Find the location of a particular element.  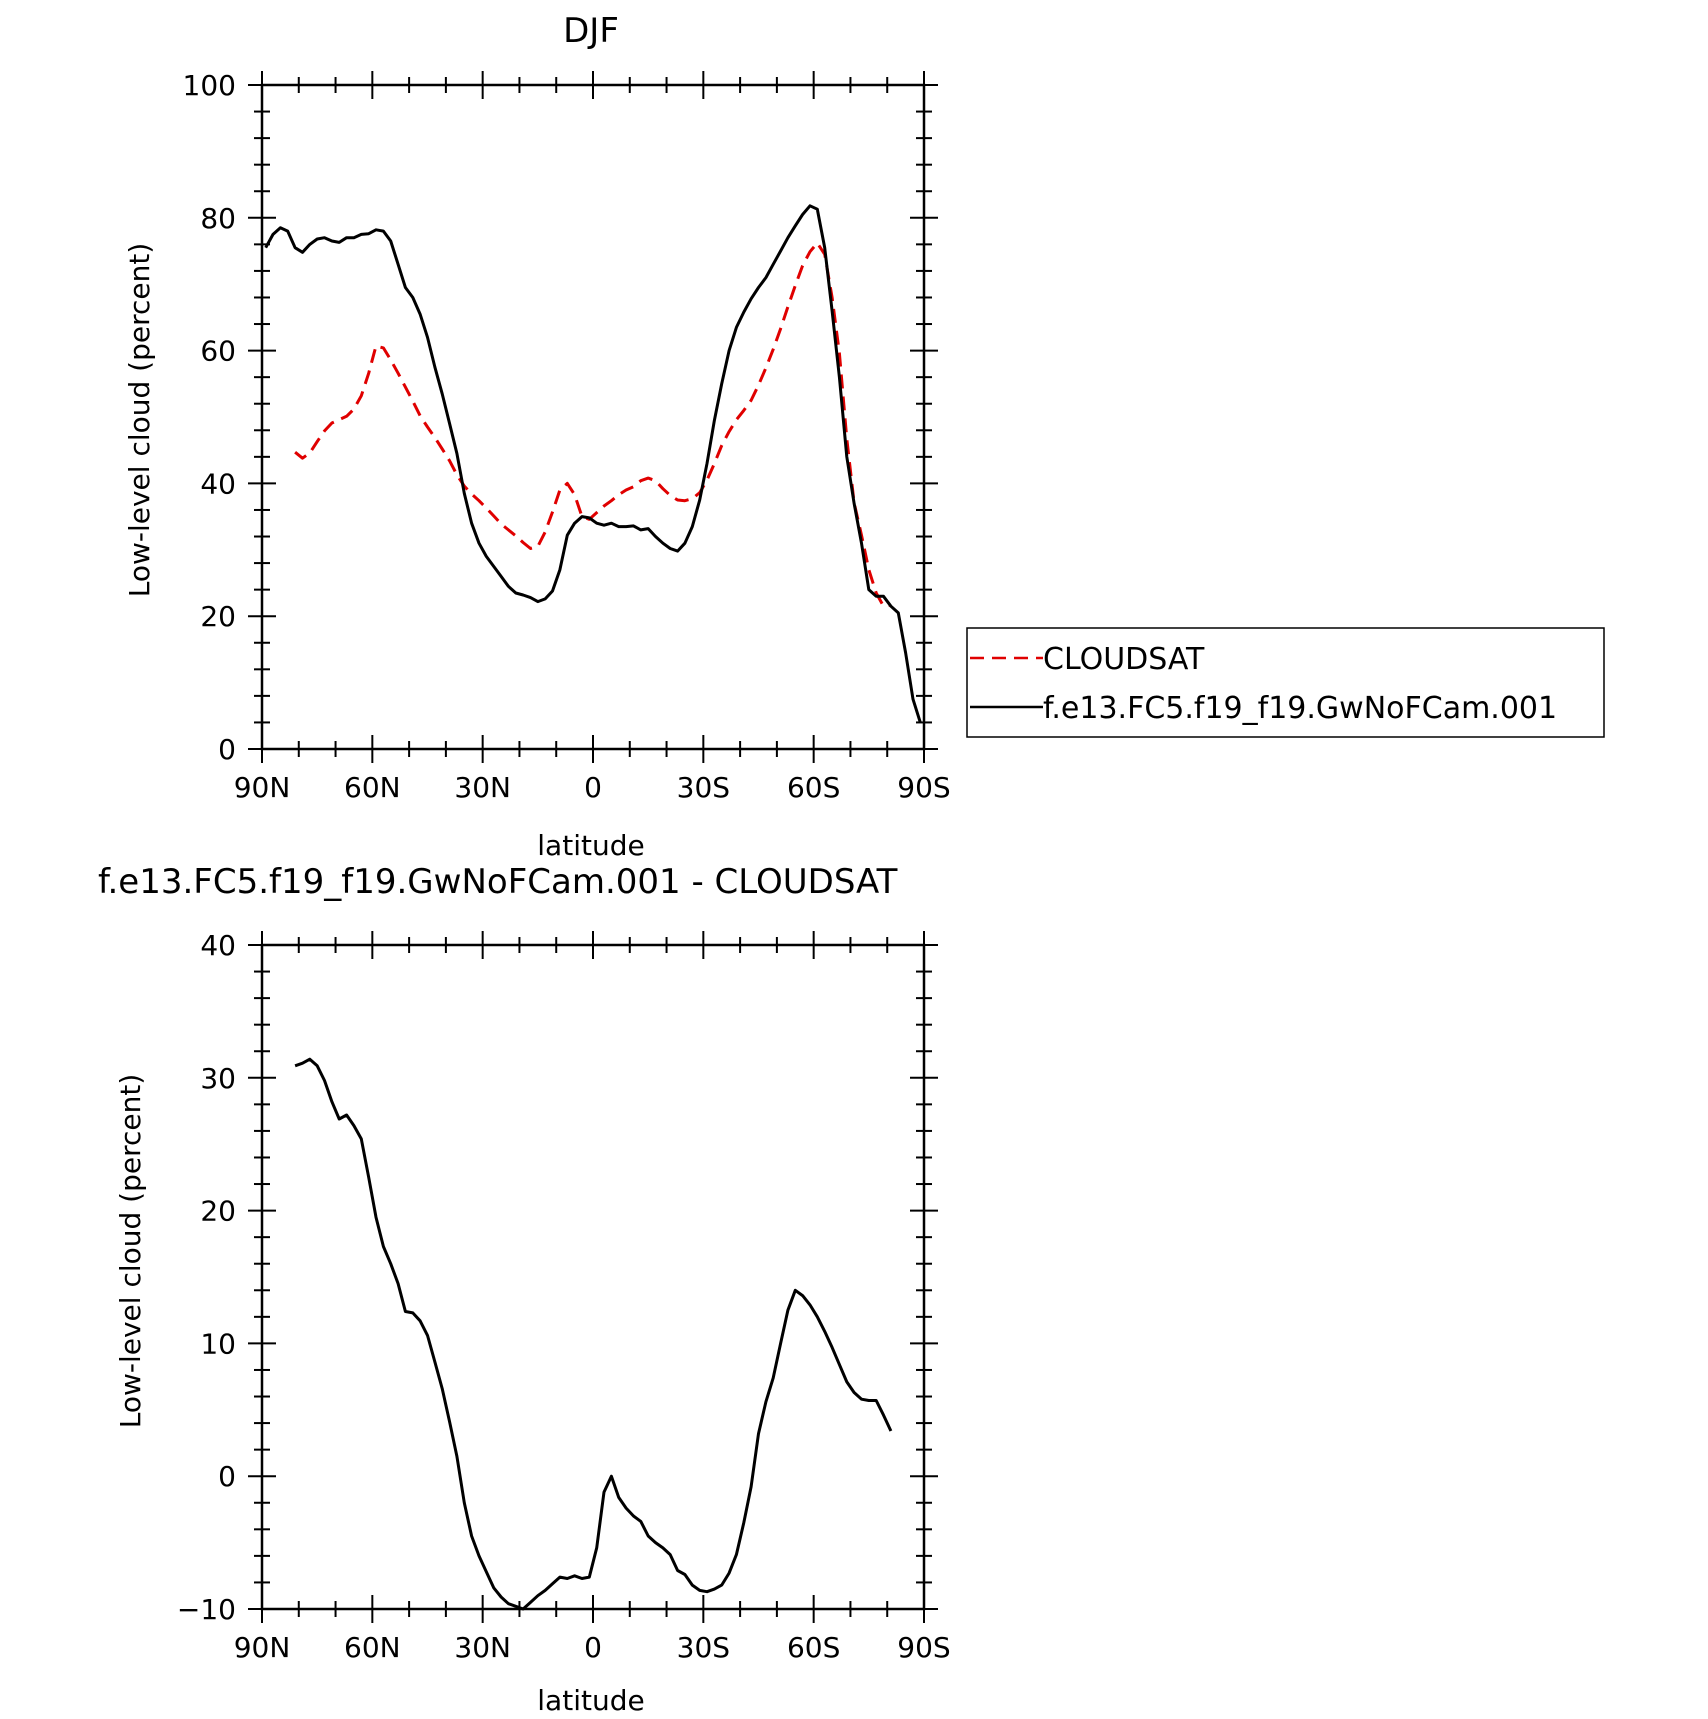

bottom-chart-x-tick-label: 30N is located at coordinates (482, 1647).